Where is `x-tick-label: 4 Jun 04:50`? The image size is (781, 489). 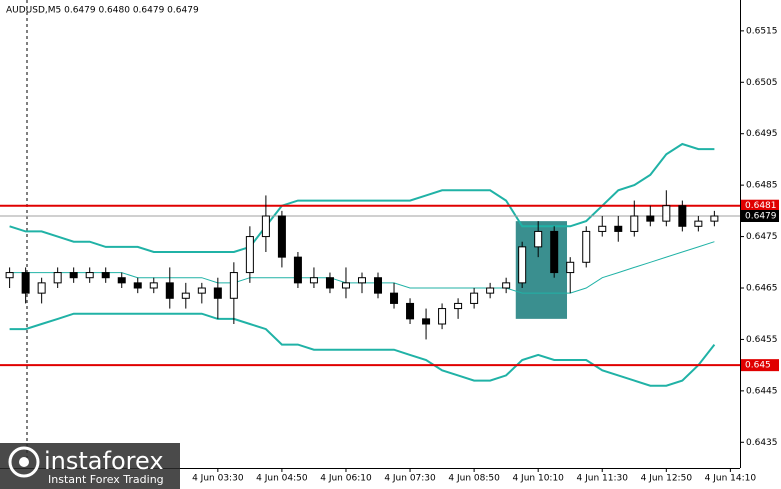
x-tick-label: 4 Jun 04:50 is located at coordinates (282, 479).